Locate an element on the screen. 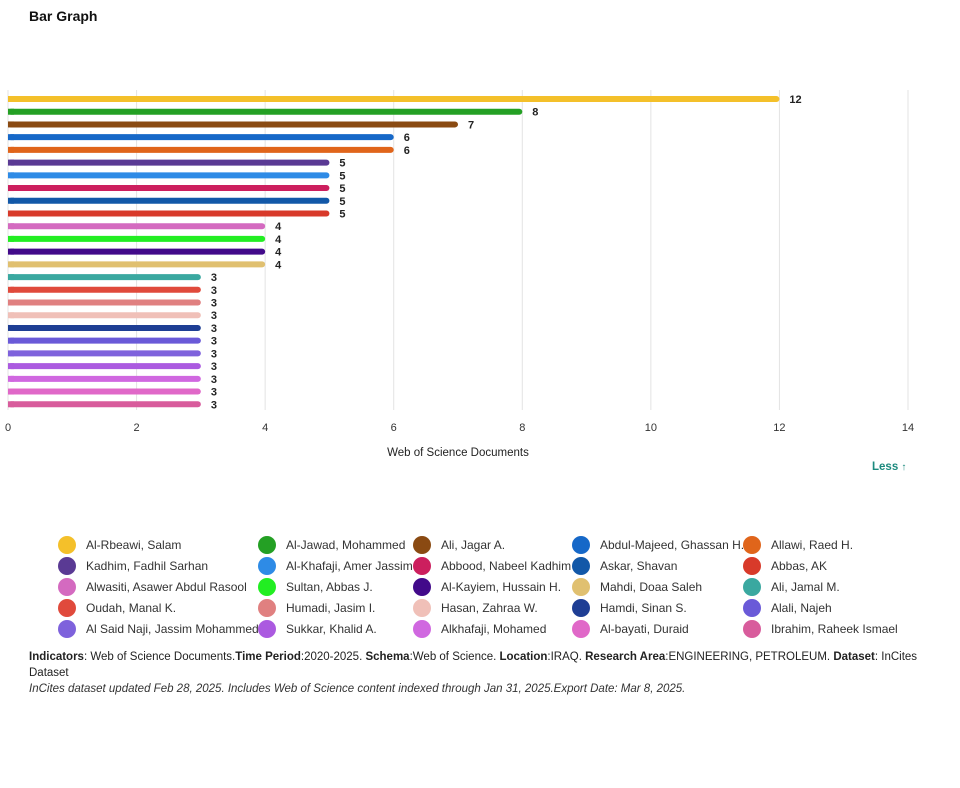  legend-label: Sultan, Abbas J. is located at coordinates (329, 587).